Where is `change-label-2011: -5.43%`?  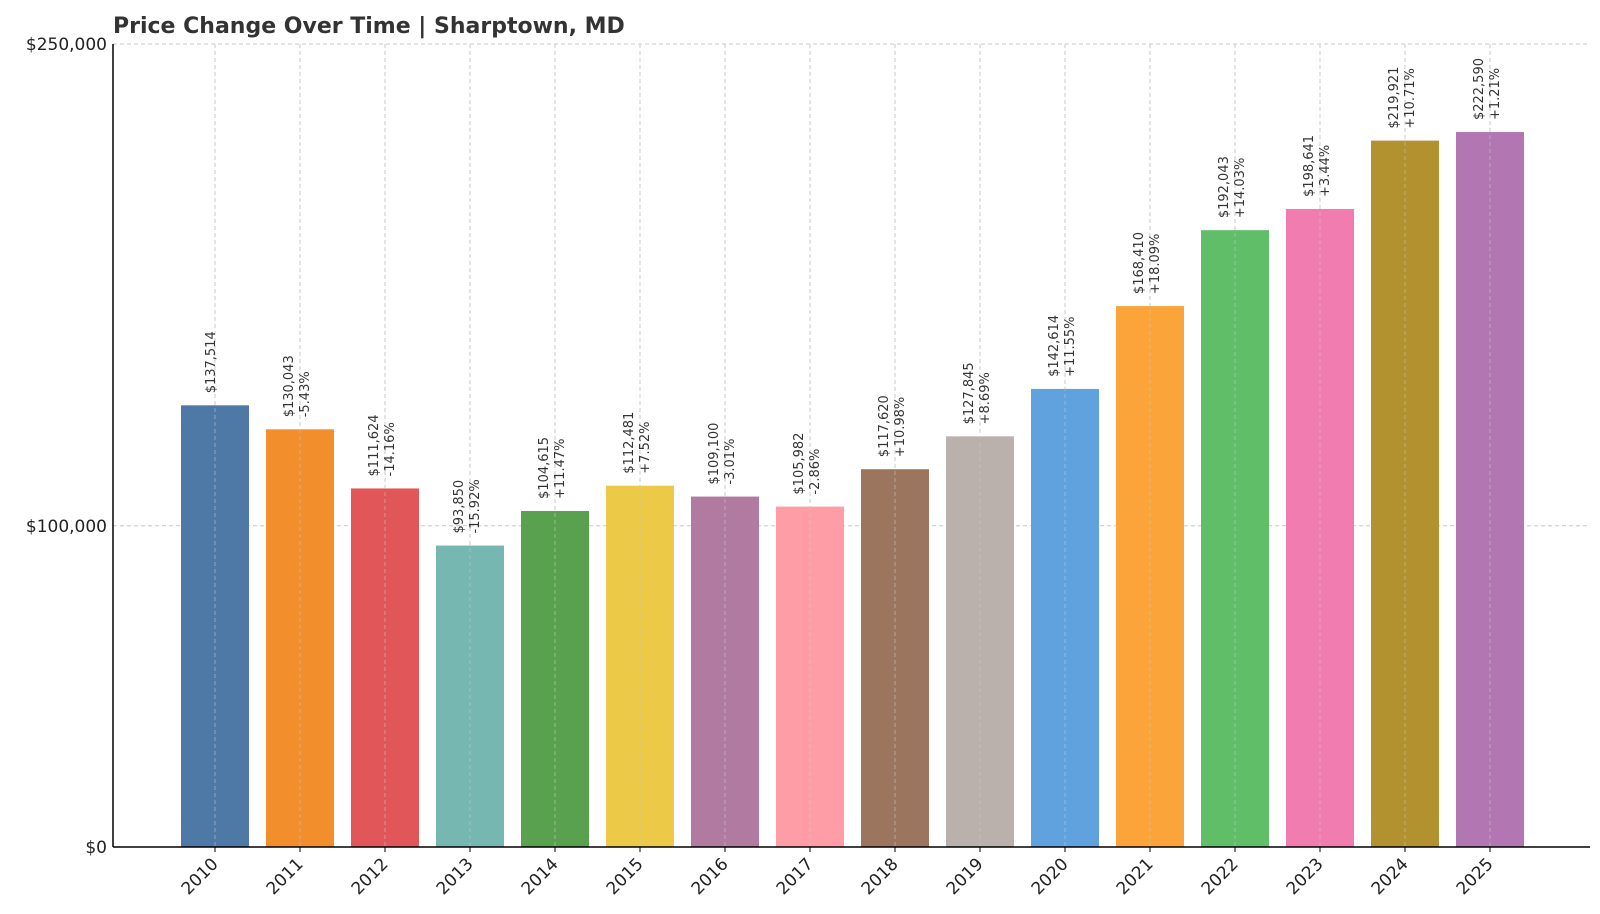
change-label-2011: -5.43% is located at coordinates (305, 394).